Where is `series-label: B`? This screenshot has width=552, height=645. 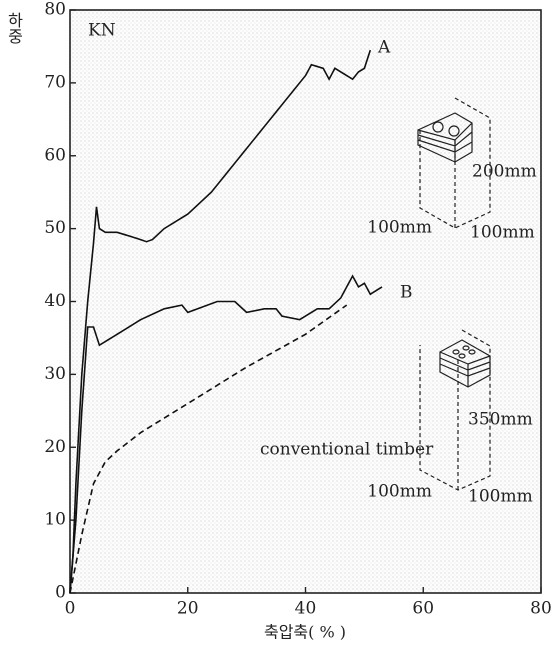 series-label: B is located at coordinates (406, 293).